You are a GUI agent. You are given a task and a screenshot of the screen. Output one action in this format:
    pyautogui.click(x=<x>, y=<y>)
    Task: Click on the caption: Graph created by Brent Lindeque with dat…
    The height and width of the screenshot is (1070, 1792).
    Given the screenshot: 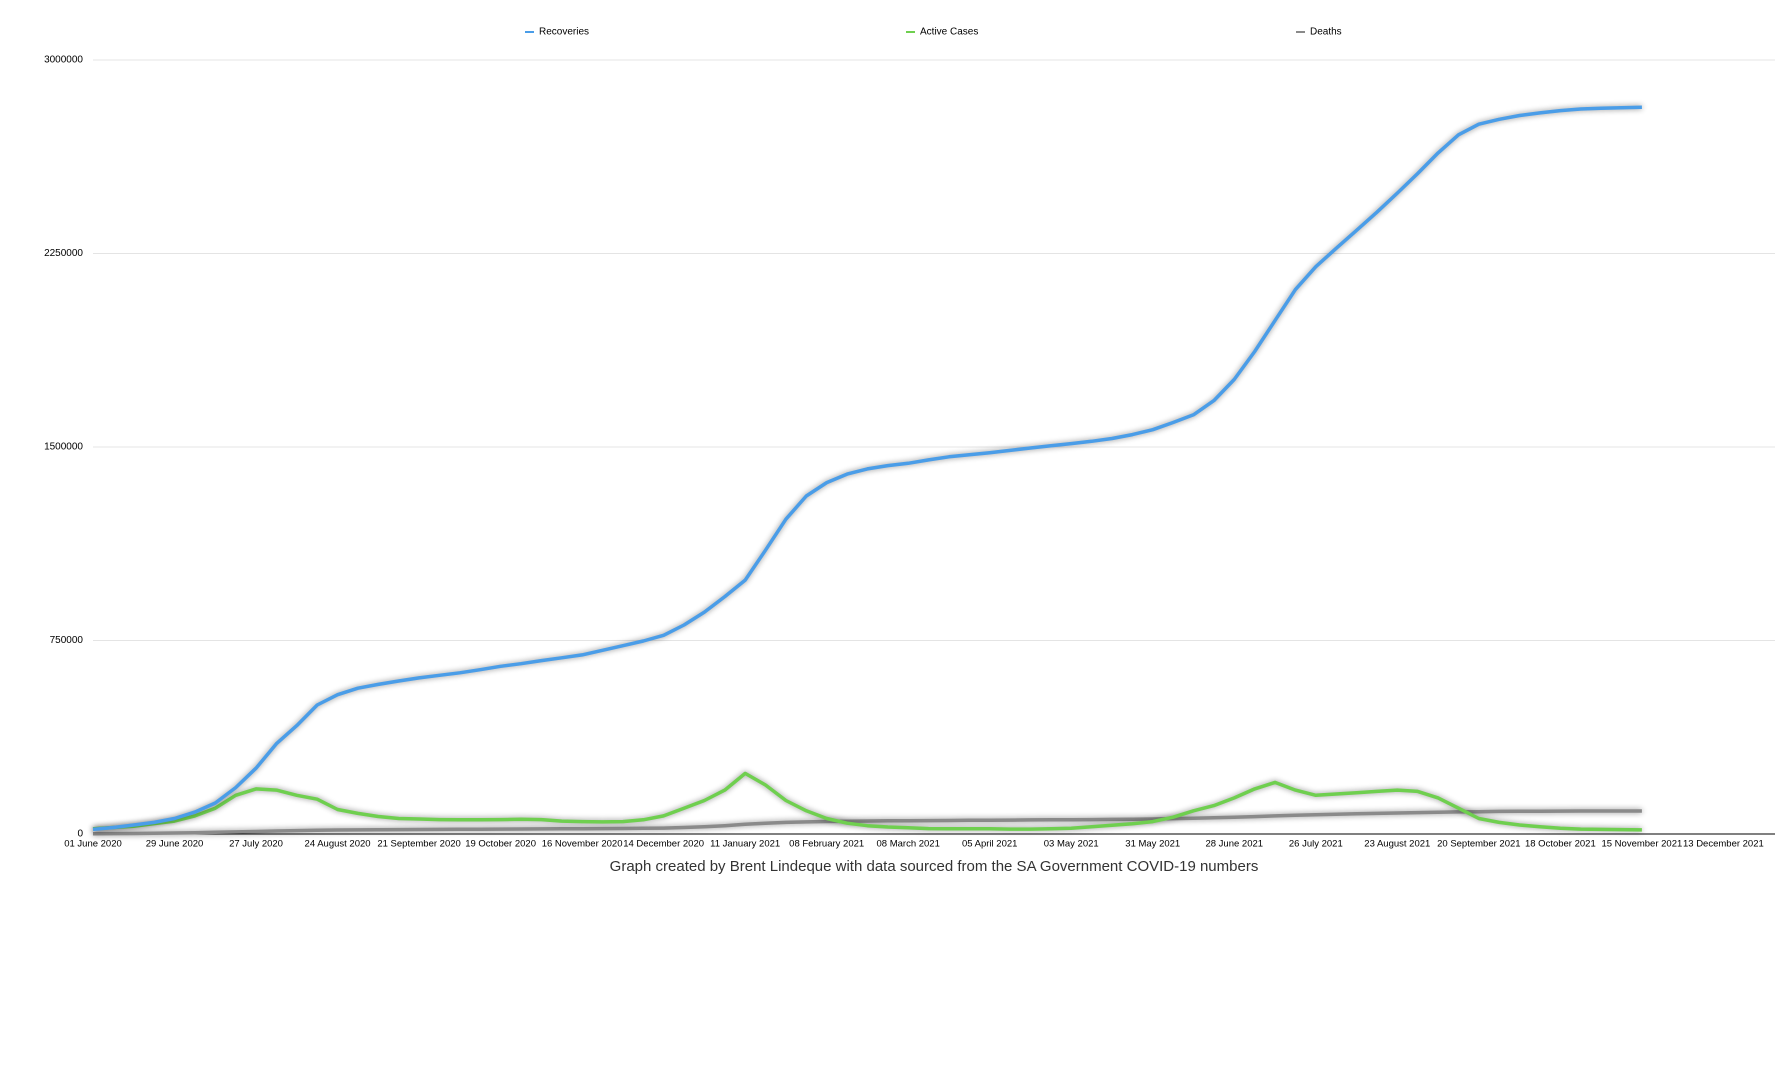 What is the action you would take?
    pyautogui.click(x=934, y=866)
    